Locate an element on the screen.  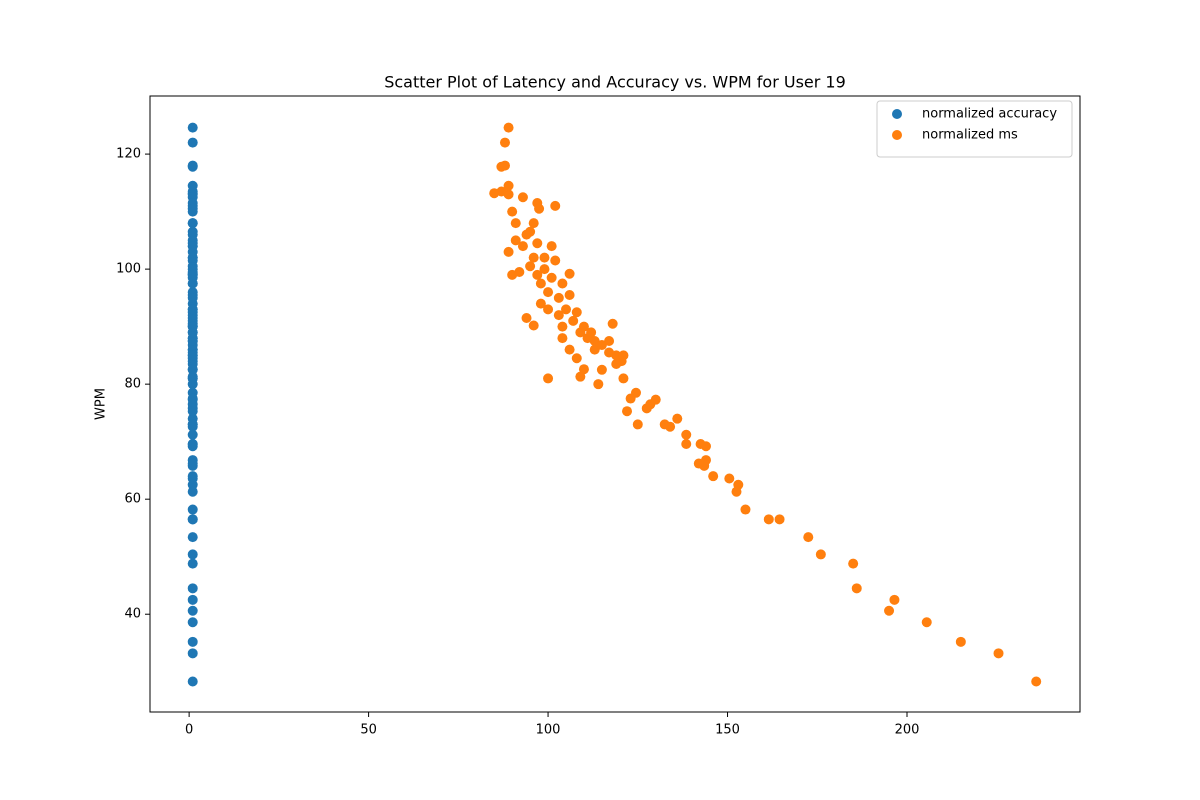
x-tick-label: 200 is located at coordinates (907, 730).